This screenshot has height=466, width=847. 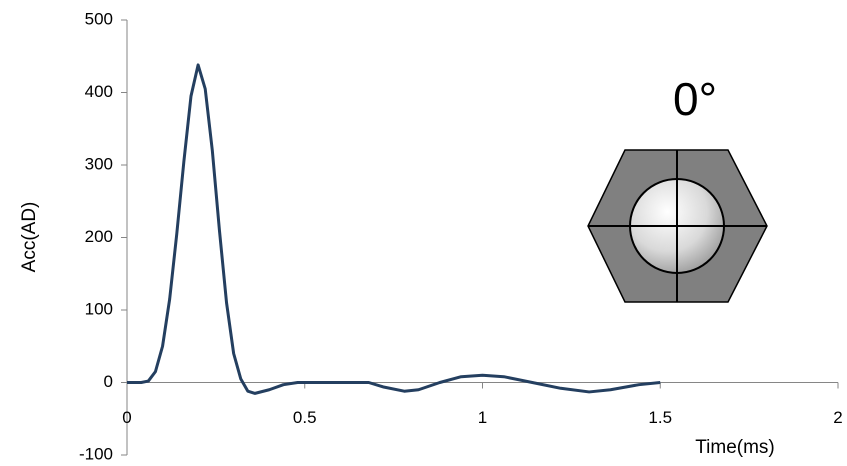 I want to click on x-axis-title: Time(ms), so click(x=735, y=447).